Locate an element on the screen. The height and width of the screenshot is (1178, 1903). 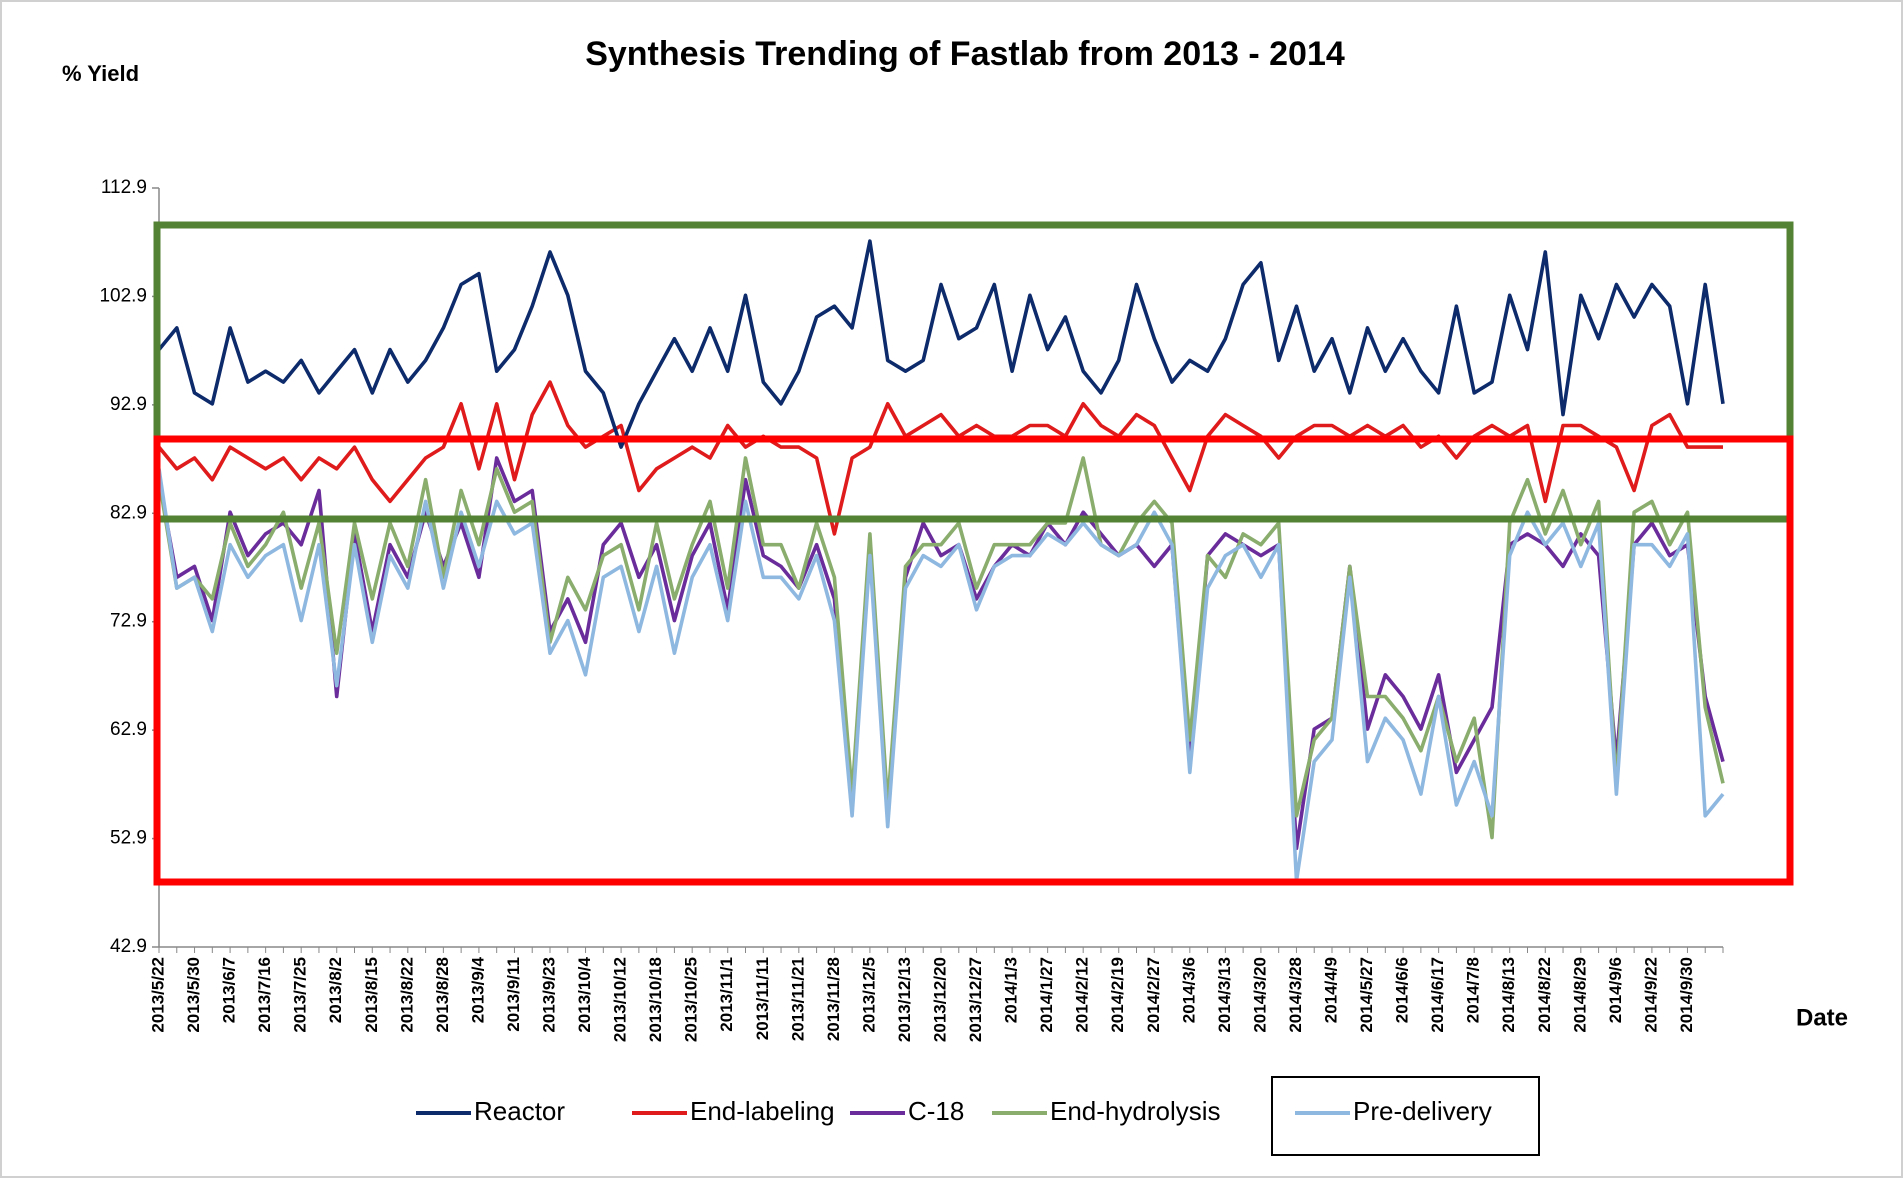
x-tick-label: 2013/8/15 is located at coordinates (371, 995).